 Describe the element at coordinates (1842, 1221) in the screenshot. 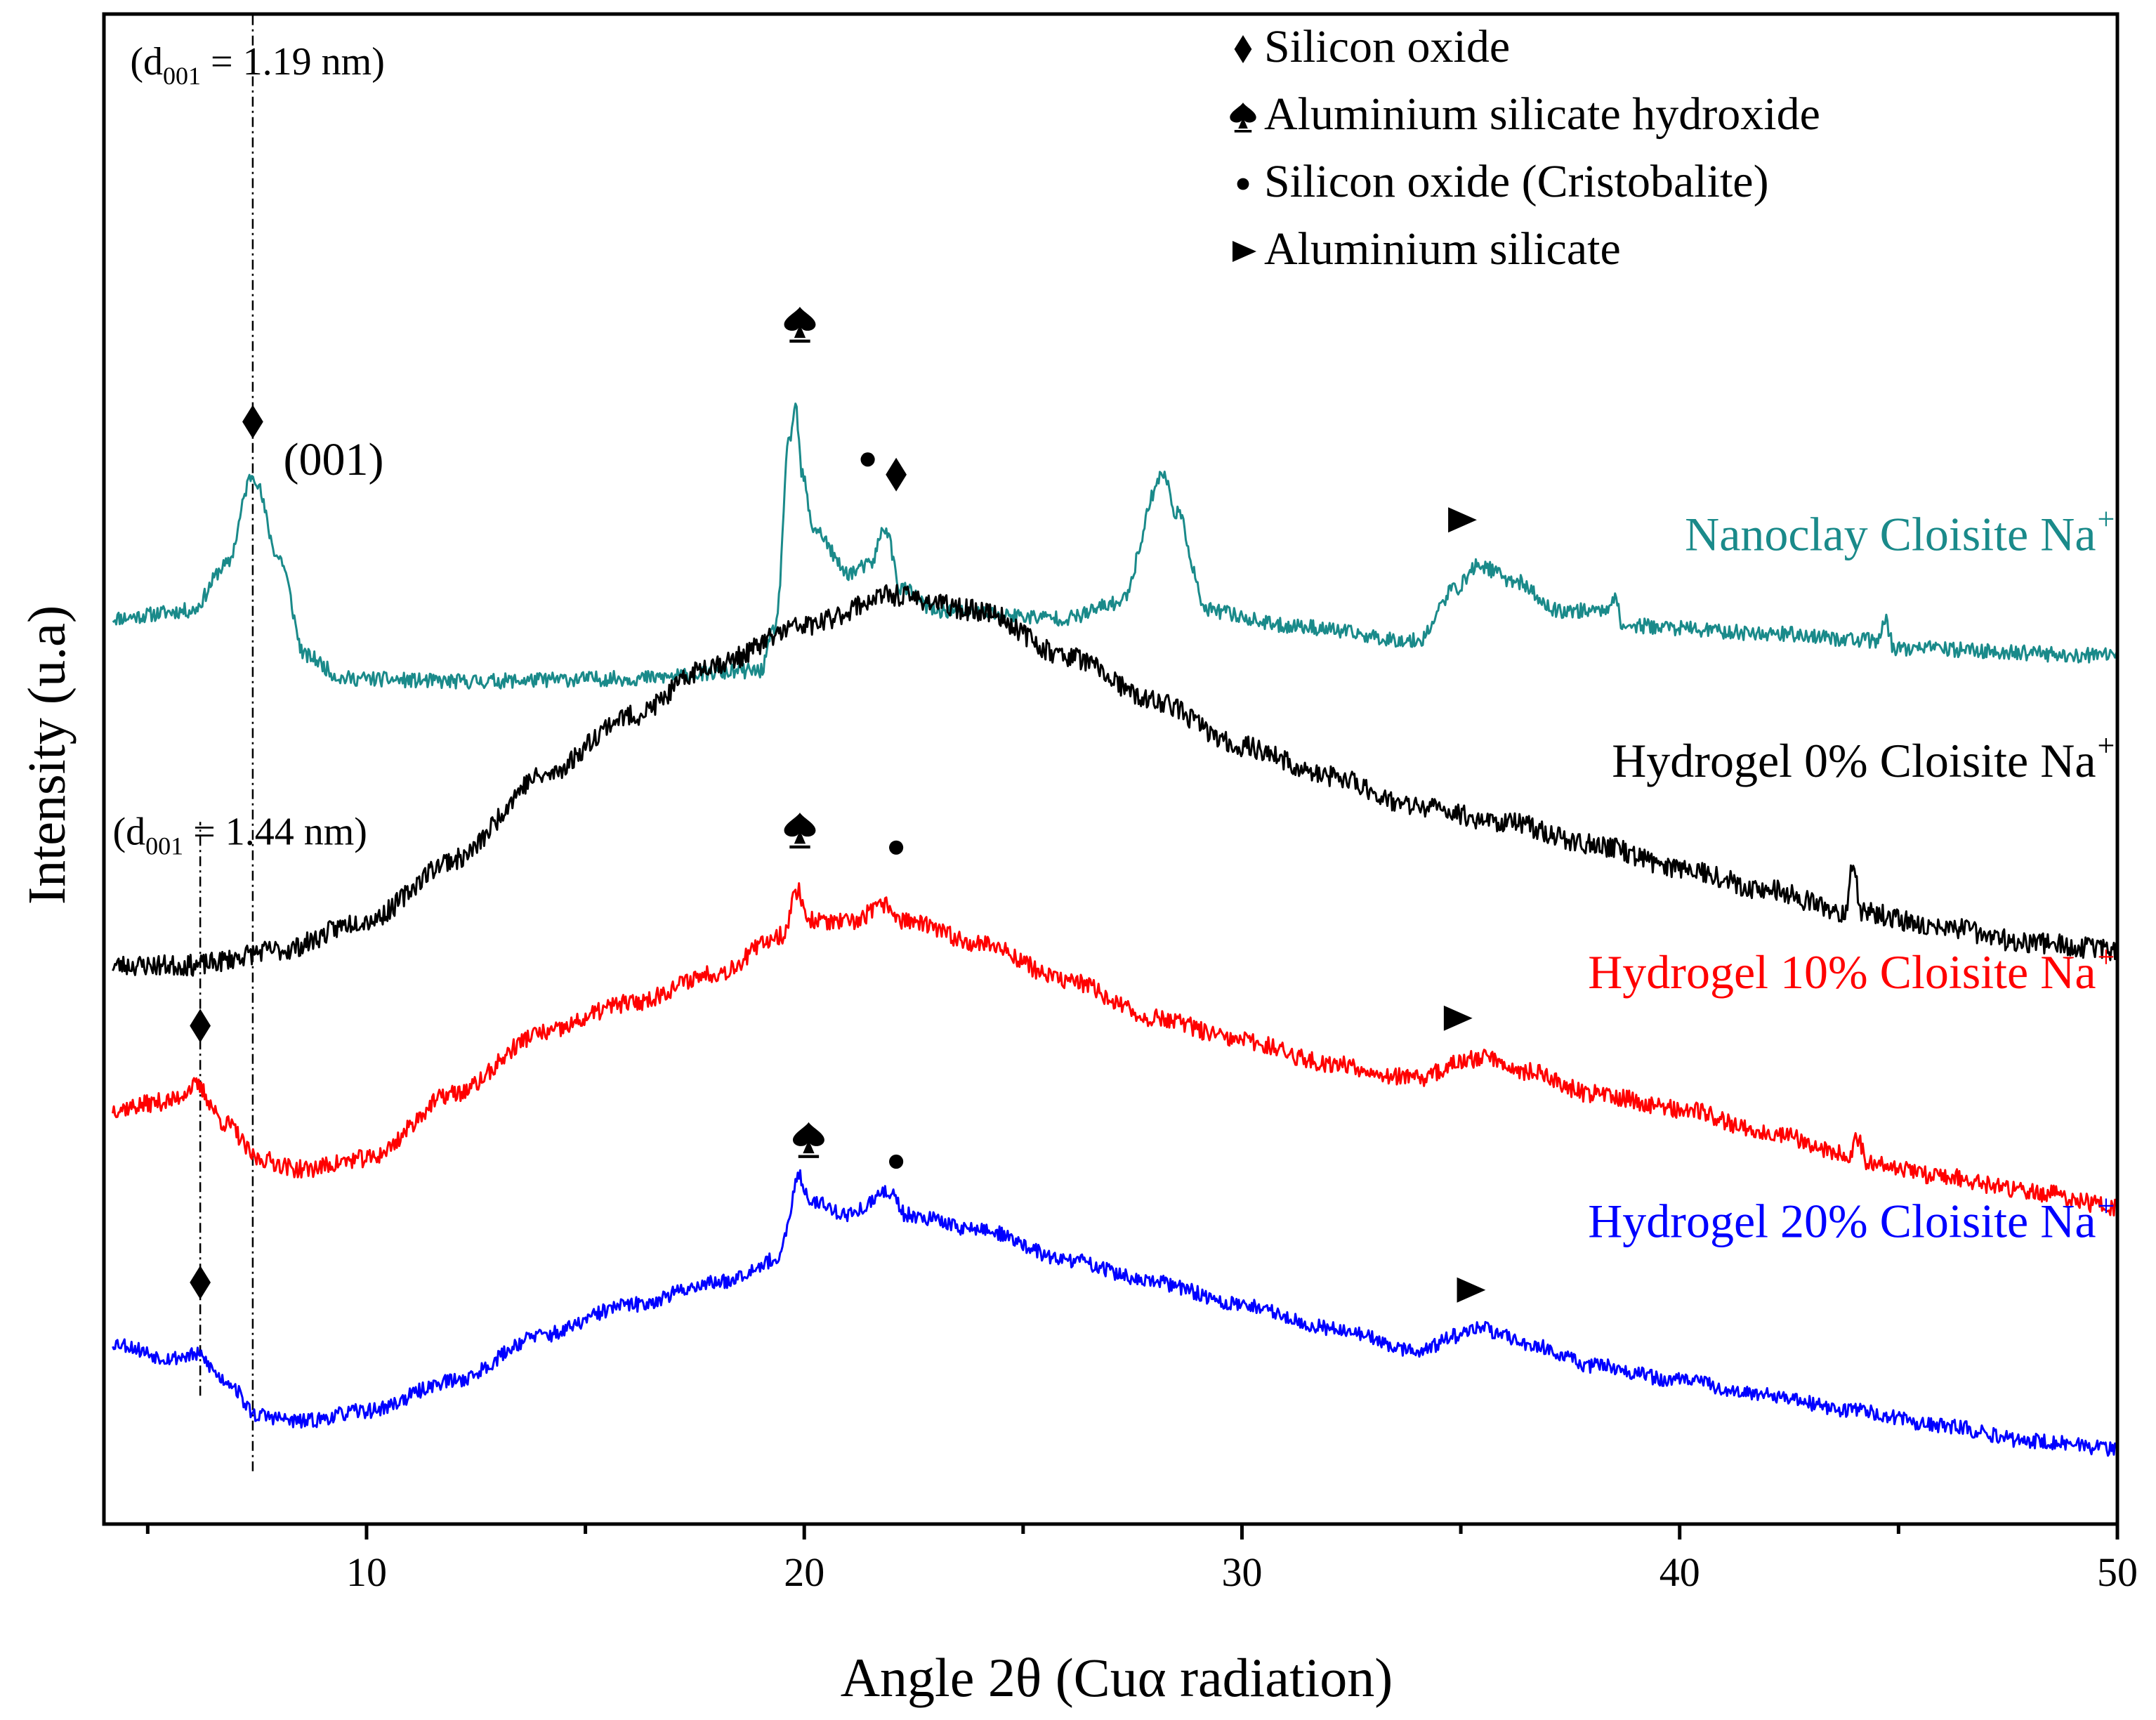

I see `series-label: Hydrogel 20% Cloisite Na` at that location.